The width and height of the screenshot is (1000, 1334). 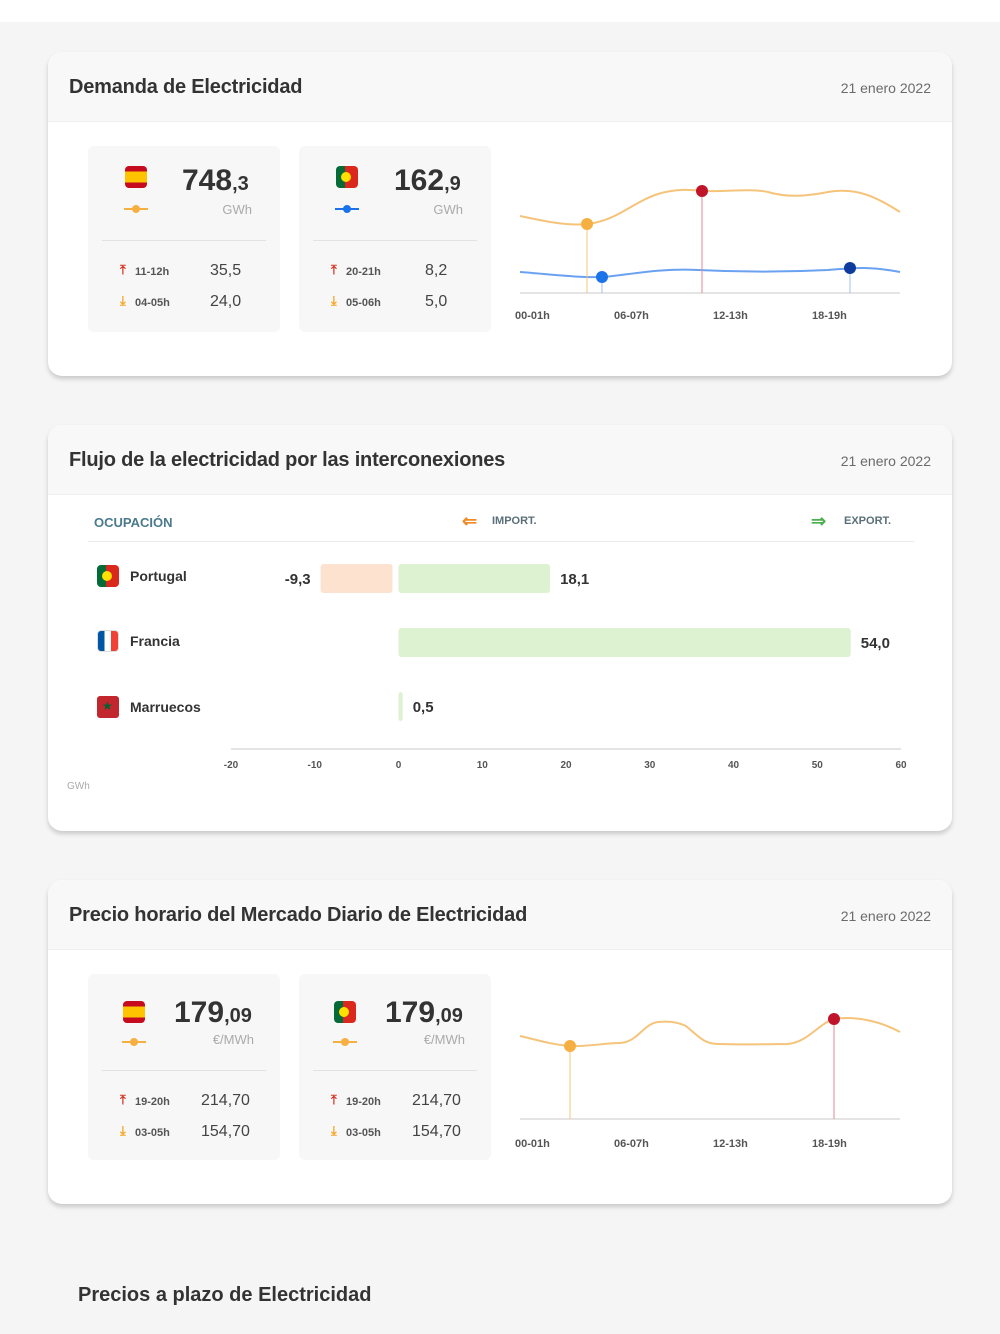 I want to click on x-tick-label: 60, so click(x=901, y=765).